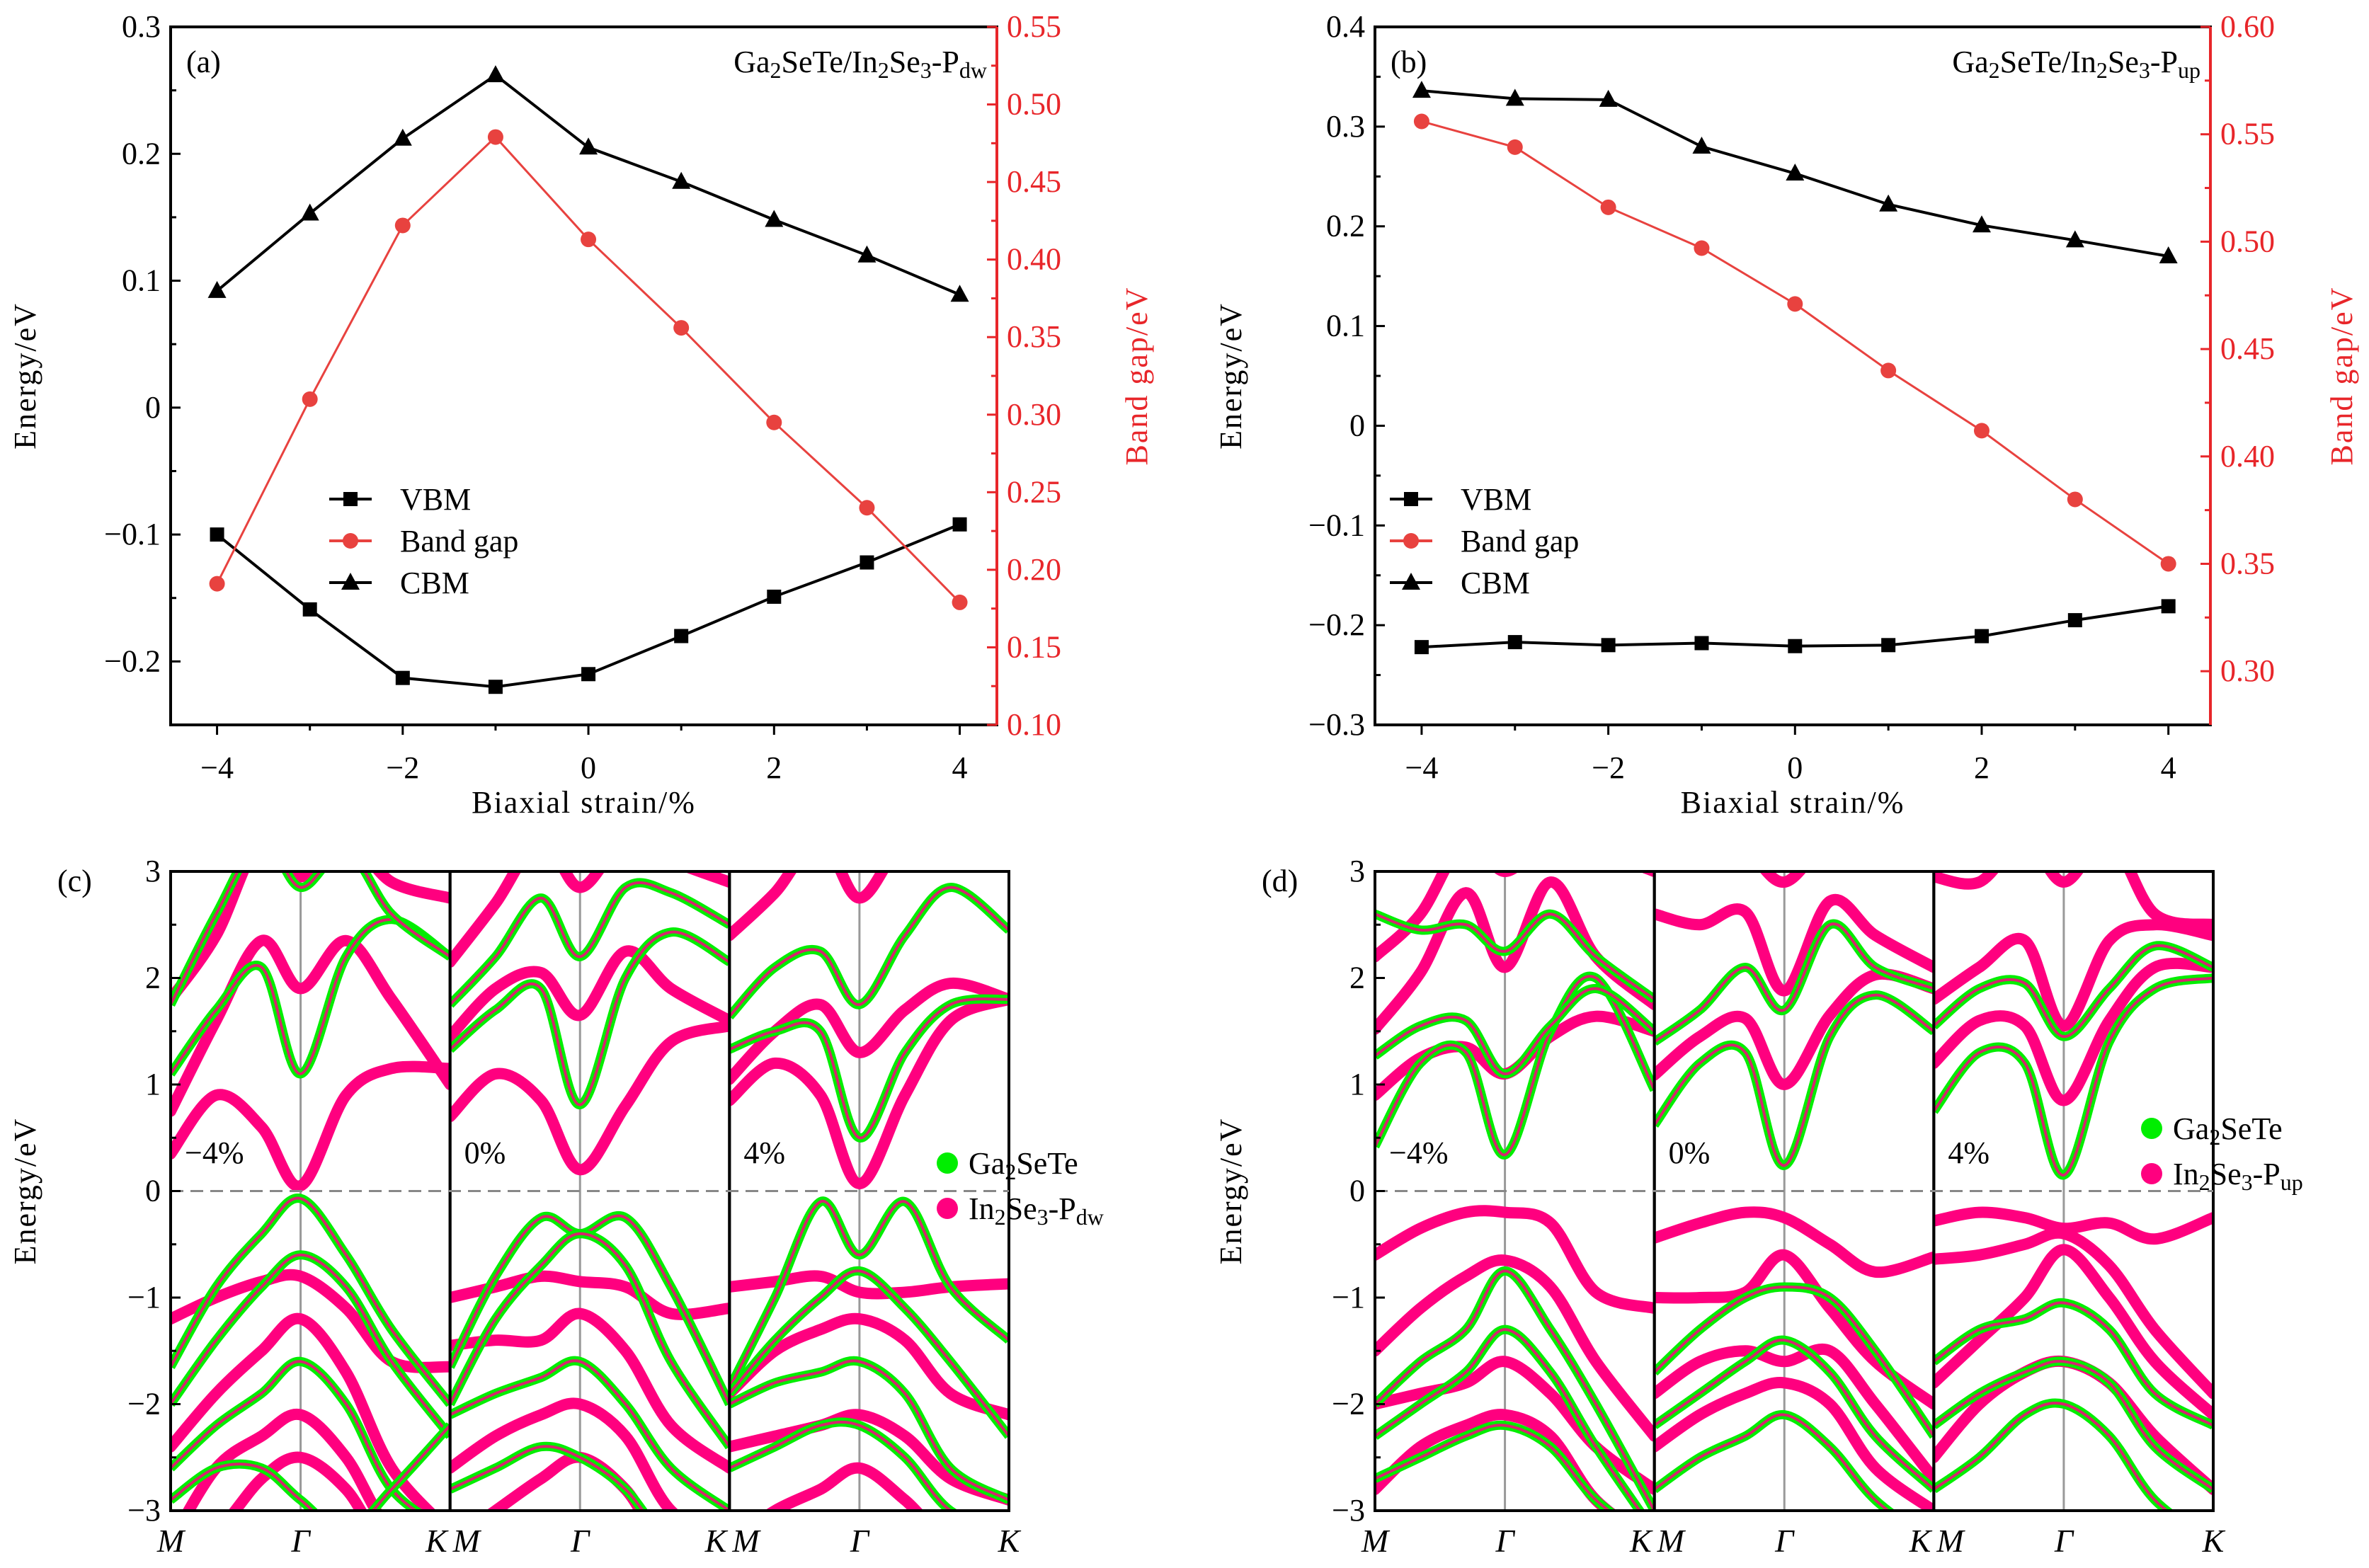 This screenshot has width=2369, height=1568. What do you see at coordinates (1921, 1541) in the screenshot?
I see `k-point-label: K` at bounding box center [1921, 1541].